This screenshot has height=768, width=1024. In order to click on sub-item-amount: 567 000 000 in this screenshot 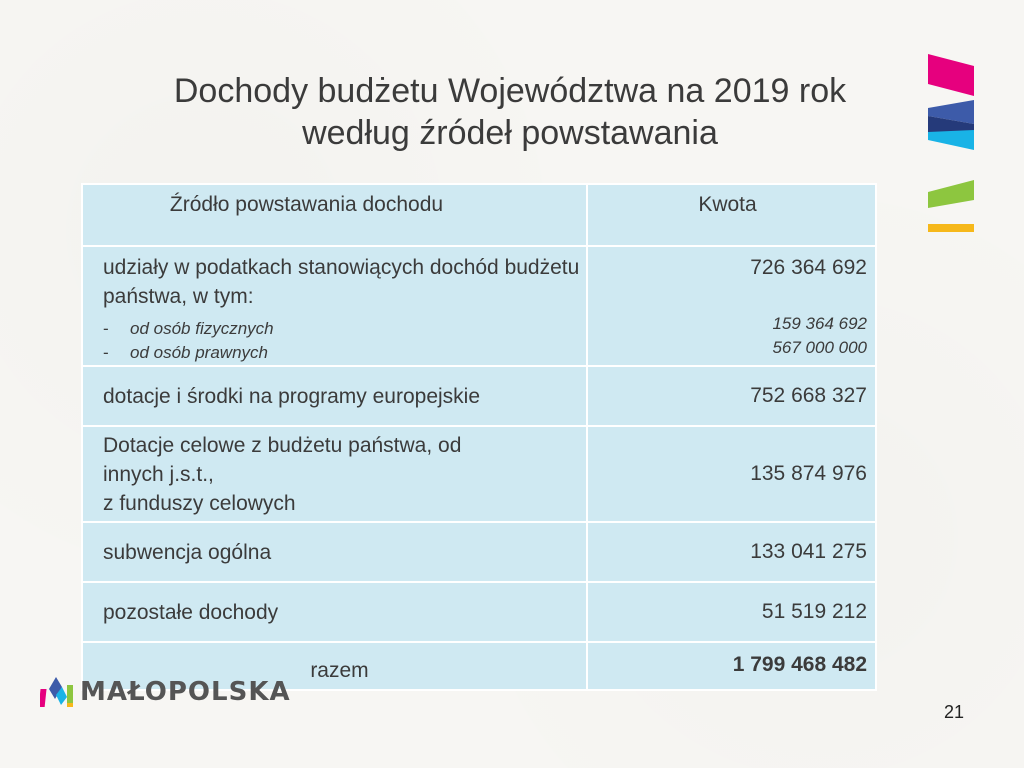, I will do `click(819, 347)`.